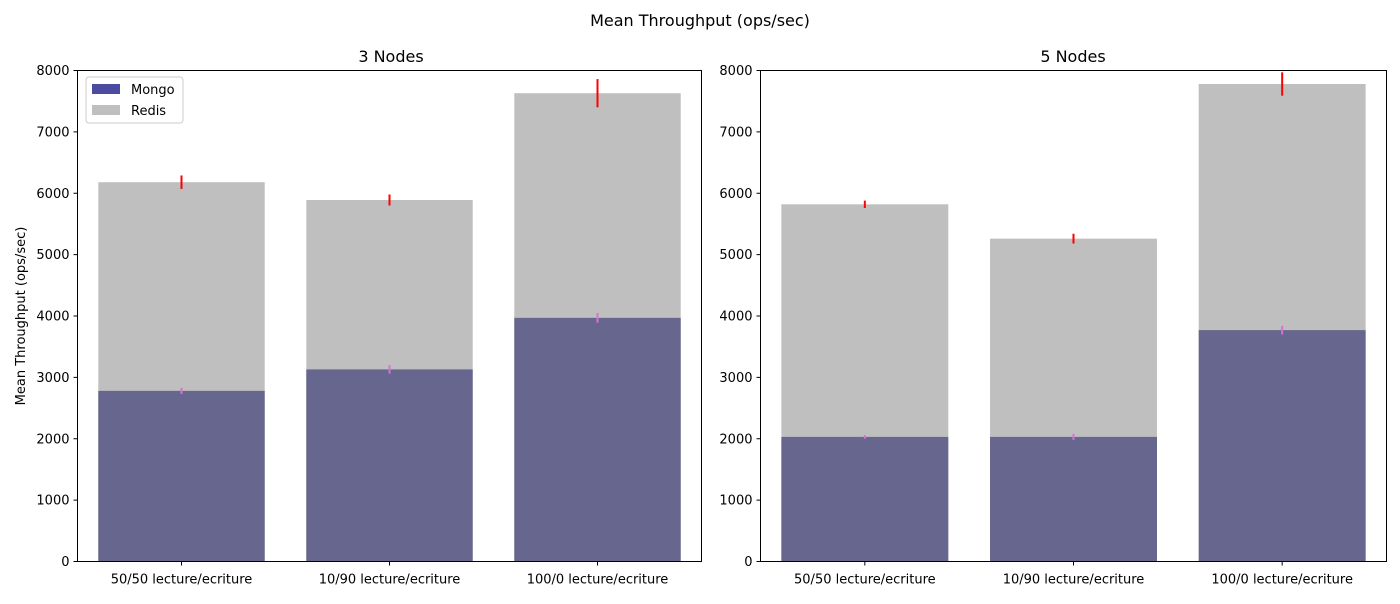  Describe the element at coordinates (148, 111) in the screenshot. I see `legend-label-redis: Redis` at that location.